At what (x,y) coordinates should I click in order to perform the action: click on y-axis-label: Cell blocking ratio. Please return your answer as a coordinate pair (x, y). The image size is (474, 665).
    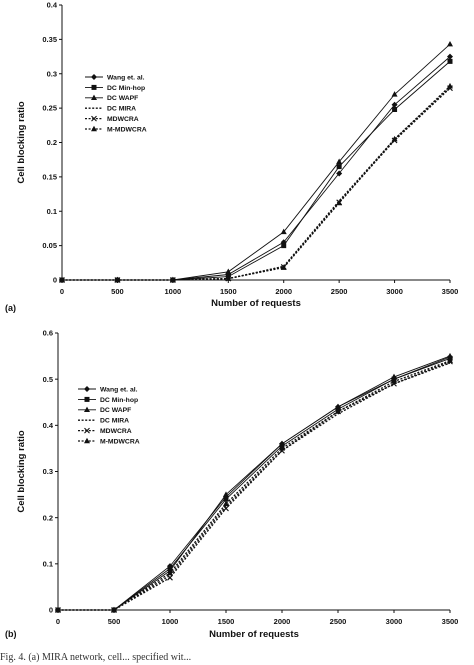
    Looking at the image, I should click on (21, 471).